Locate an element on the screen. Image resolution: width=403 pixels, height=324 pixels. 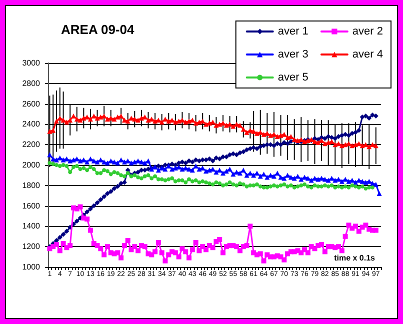
y-tick-label: 2200 is located at coordinates (31, 145).